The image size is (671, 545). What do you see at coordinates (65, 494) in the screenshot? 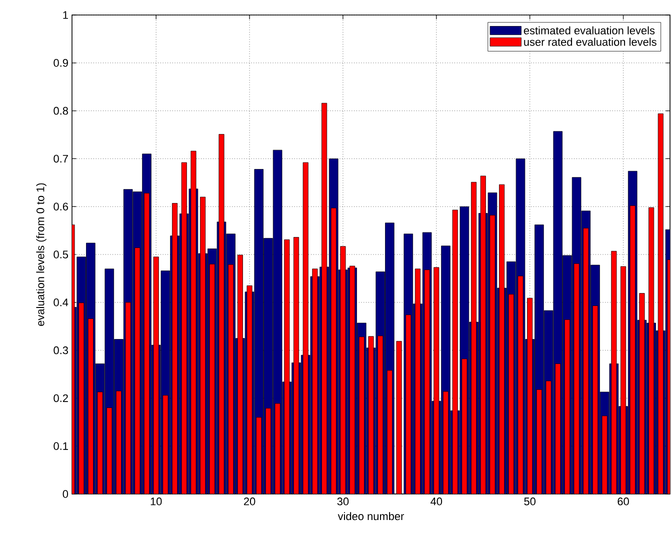
I see `y-tick-label: 0` at bounding box center [65, 494].